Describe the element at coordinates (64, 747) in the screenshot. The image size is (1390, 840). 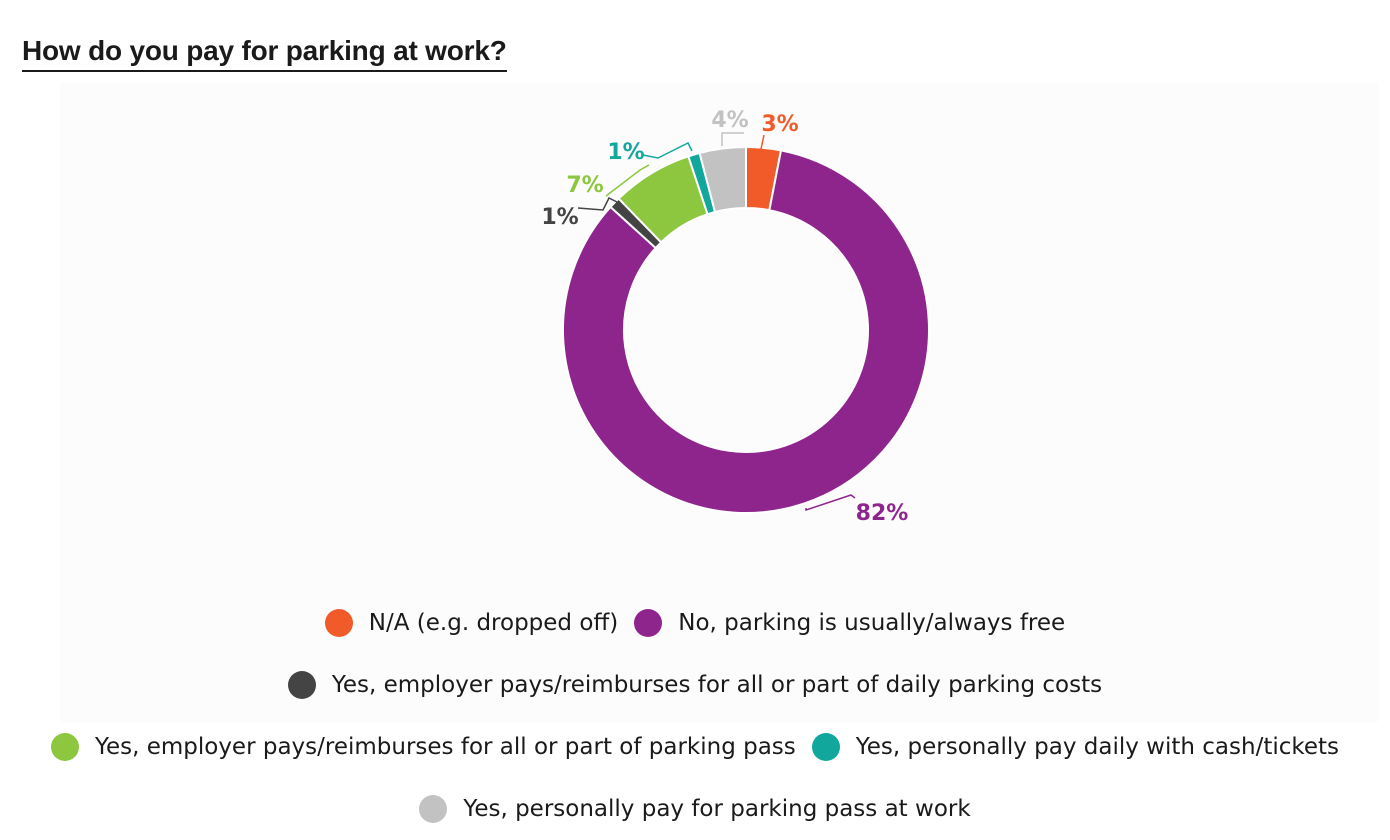
I see `legend-swatch-employer-pass` at that location.